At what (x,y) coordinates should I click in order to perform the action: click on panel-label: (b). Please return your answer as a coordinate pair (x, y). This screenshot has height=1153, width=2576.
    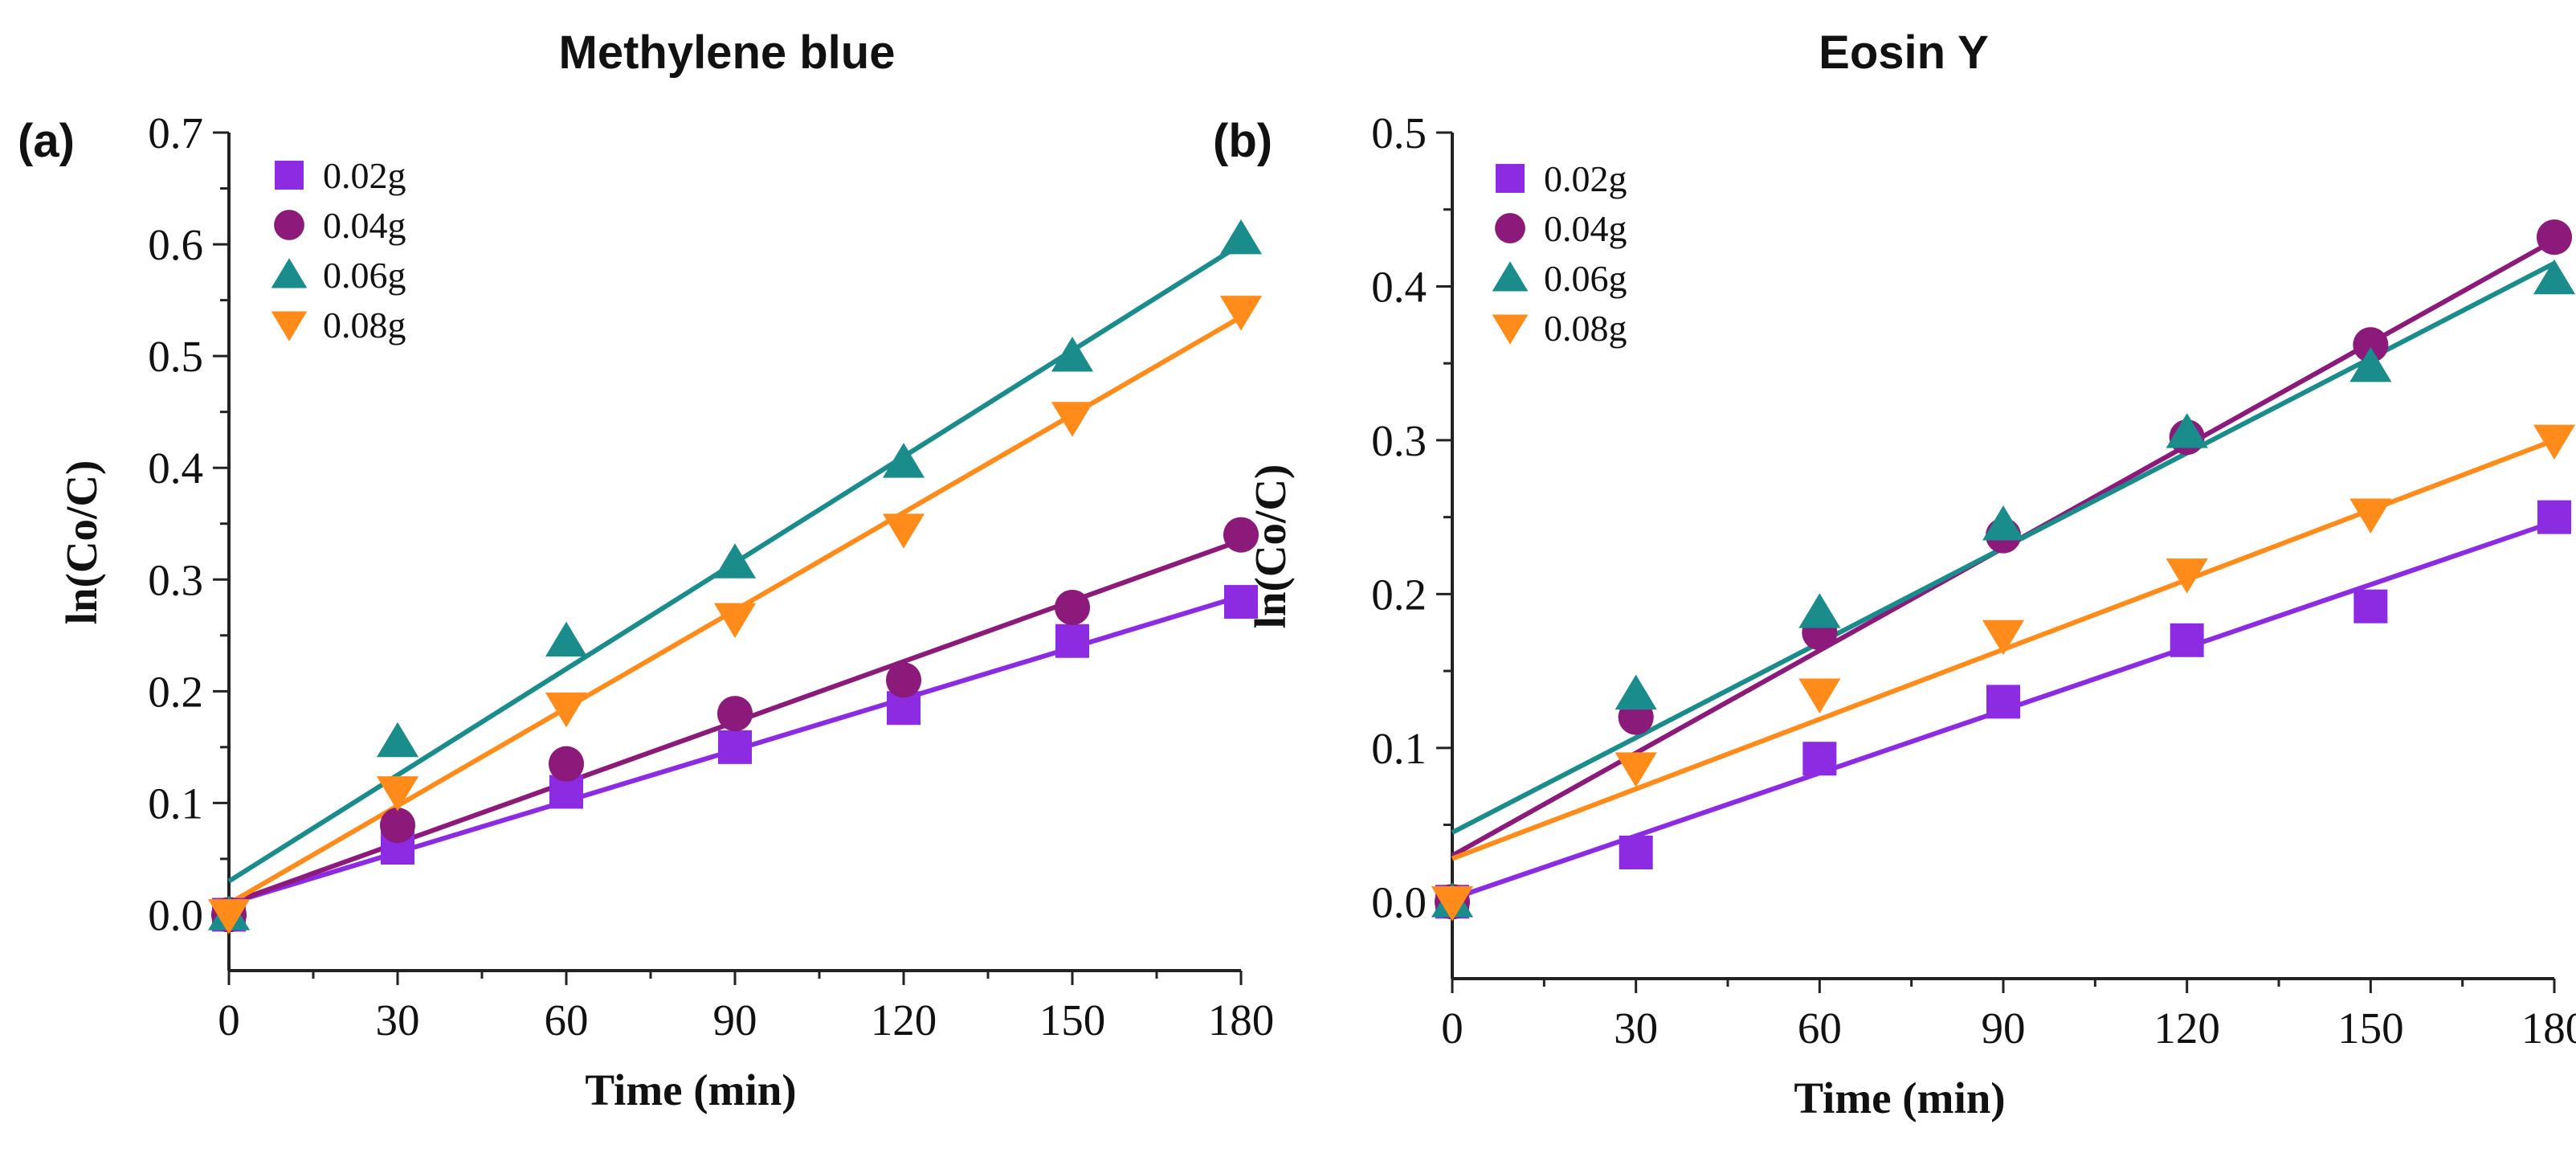
    Looking at the image, I should click on (1242, 141).